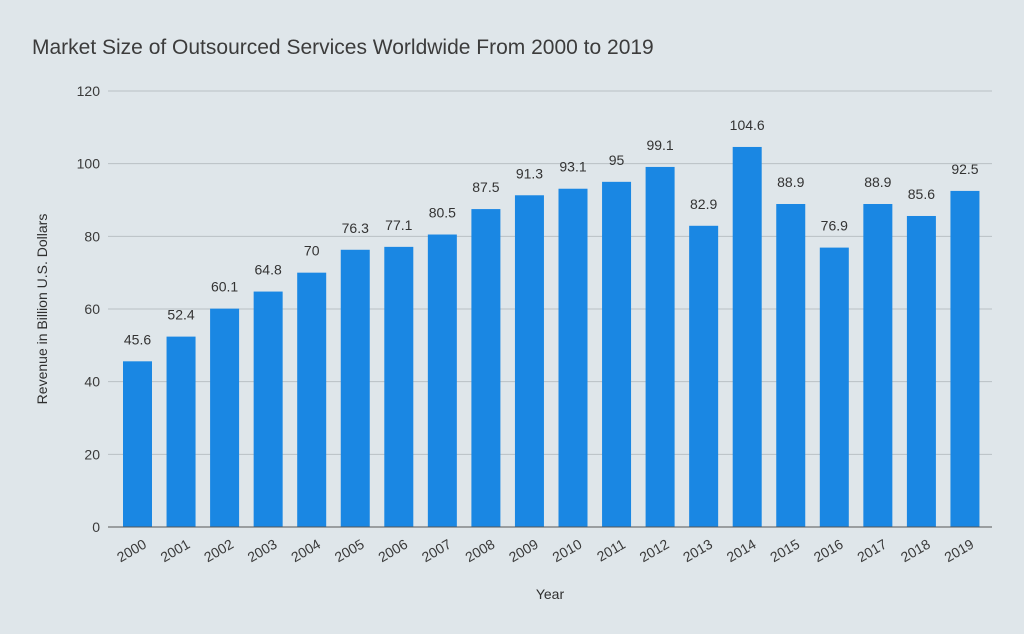 The height and width of the screenshot is (634, 1024). Describe the element at coordinates (392, 551) in the screenshot. I see `x-tick-label: 2006` at that location.